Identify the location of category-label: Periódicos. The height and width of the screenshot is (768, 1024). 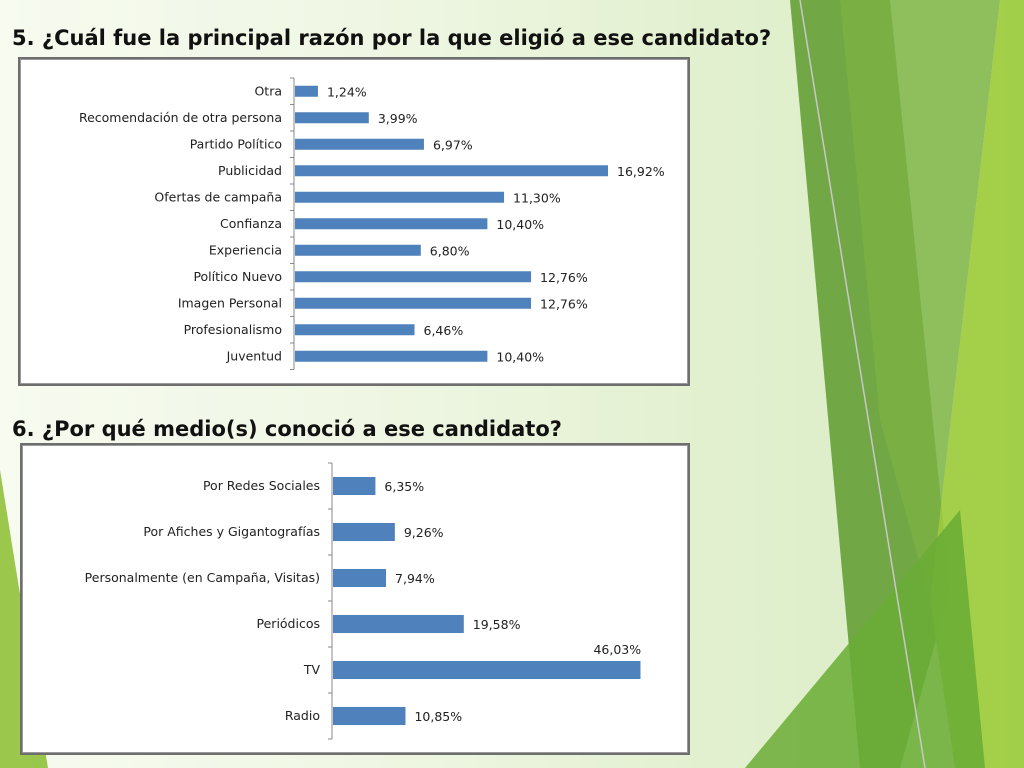
(288, 623).